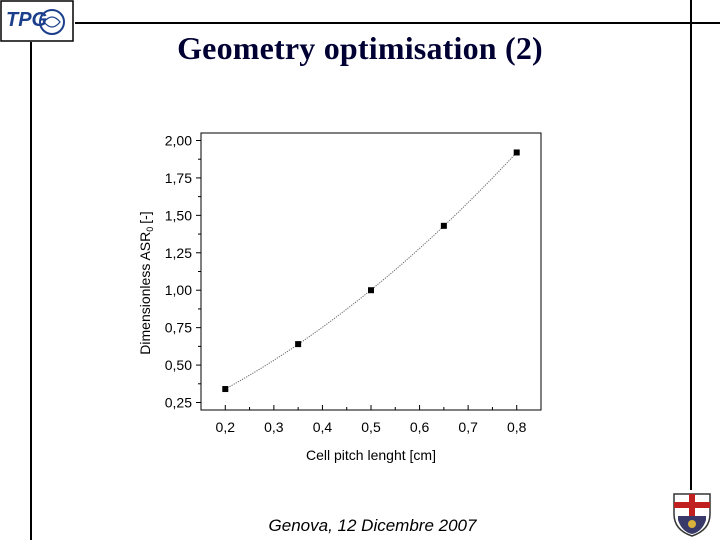  Describe the element at coordinates (226, 427) in the screenshot. I see `x-tick-label: 0,2` at that location.